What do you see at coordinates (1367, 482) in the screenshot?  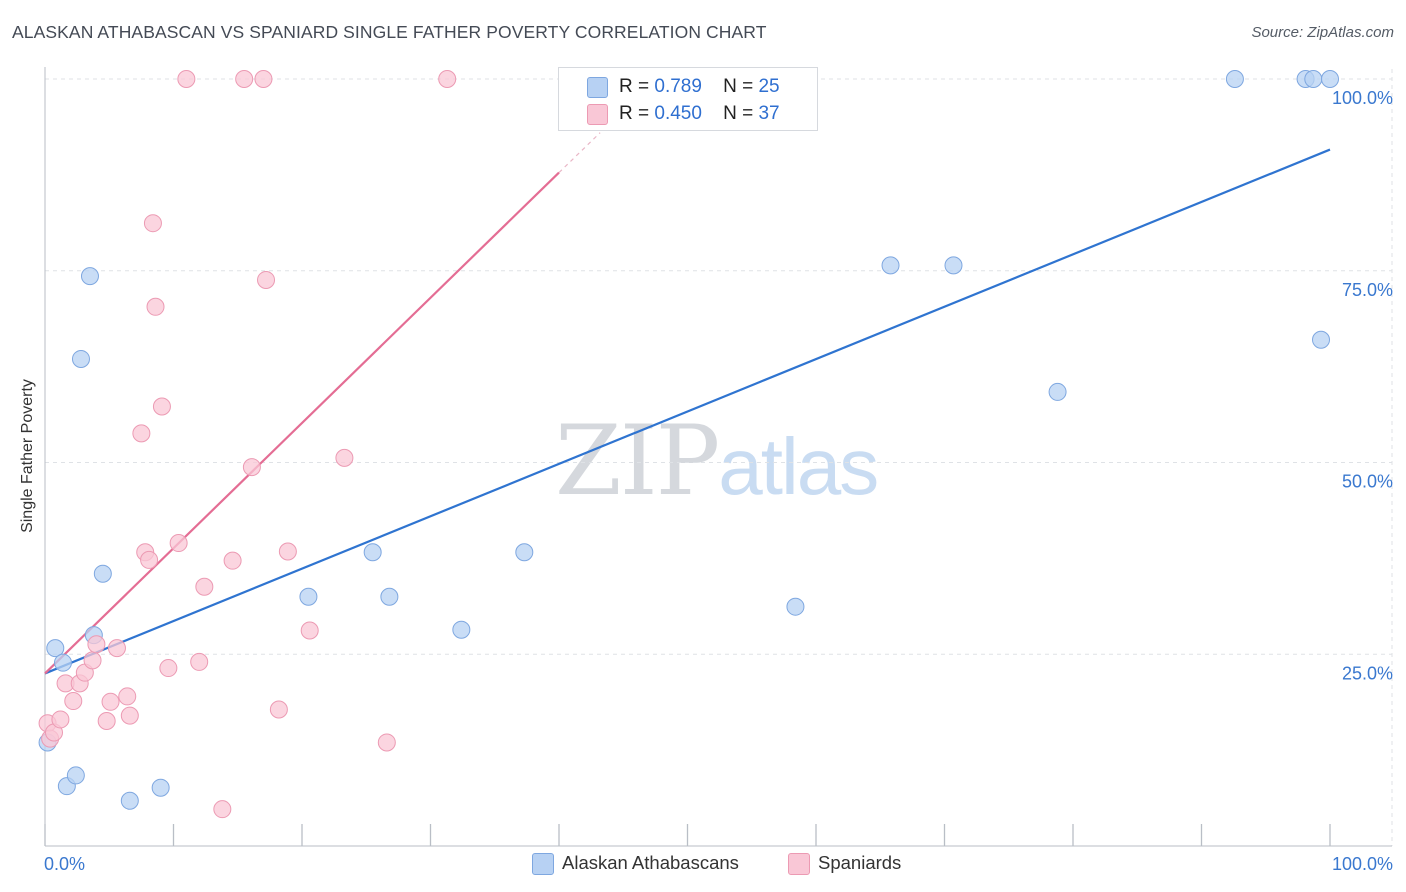 I see `y-tick-label: 50.0%` at bounding box center [1367, 482].